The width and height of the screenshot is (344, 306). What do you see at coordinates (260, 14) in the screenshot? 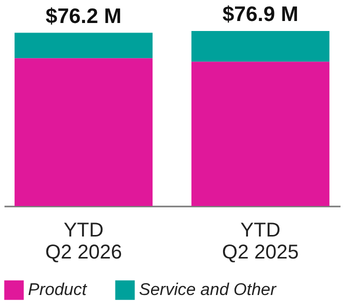
I see `annotation: $76.9 M` at bounding box center [260, 14].